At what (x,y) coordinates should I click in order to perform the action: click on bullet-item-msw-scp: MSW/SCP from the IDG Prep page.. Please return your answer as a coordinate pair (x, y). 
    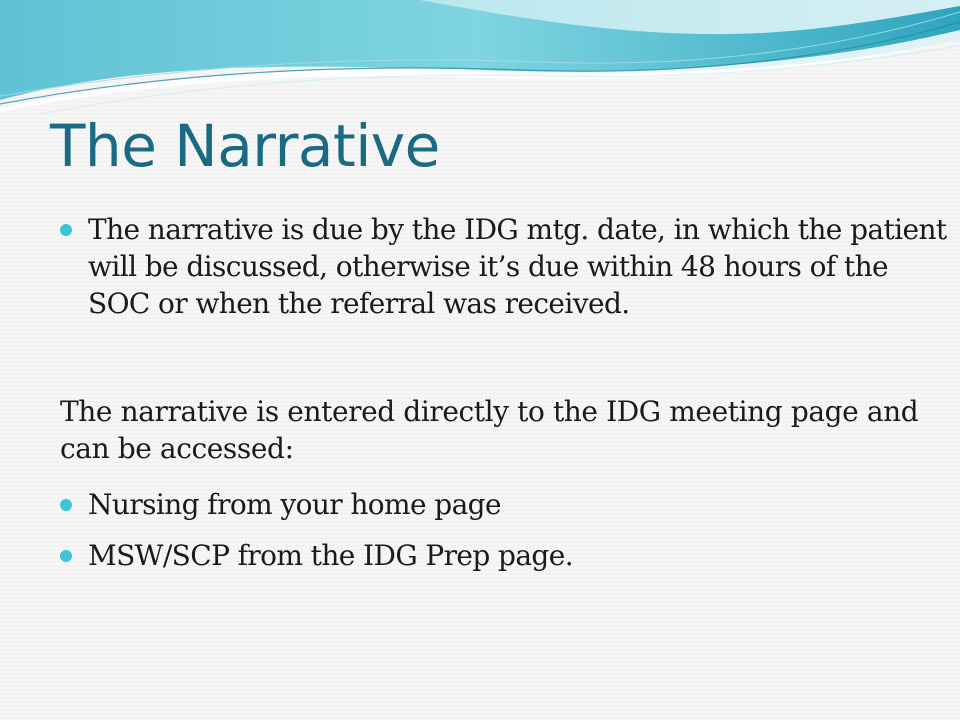
    Looking at the image, I should click on (504, 555).